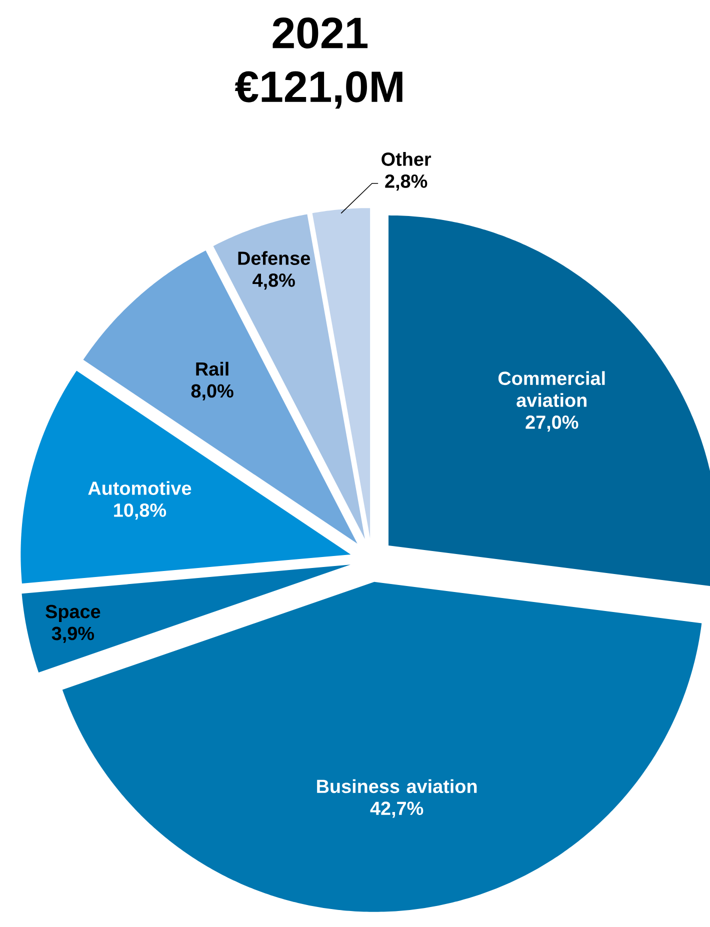 This screenshot has width=710, height=927. Describe the element at coordinates (212, 392) in the screenshot. I see `data-label: 8,0%` at that location.